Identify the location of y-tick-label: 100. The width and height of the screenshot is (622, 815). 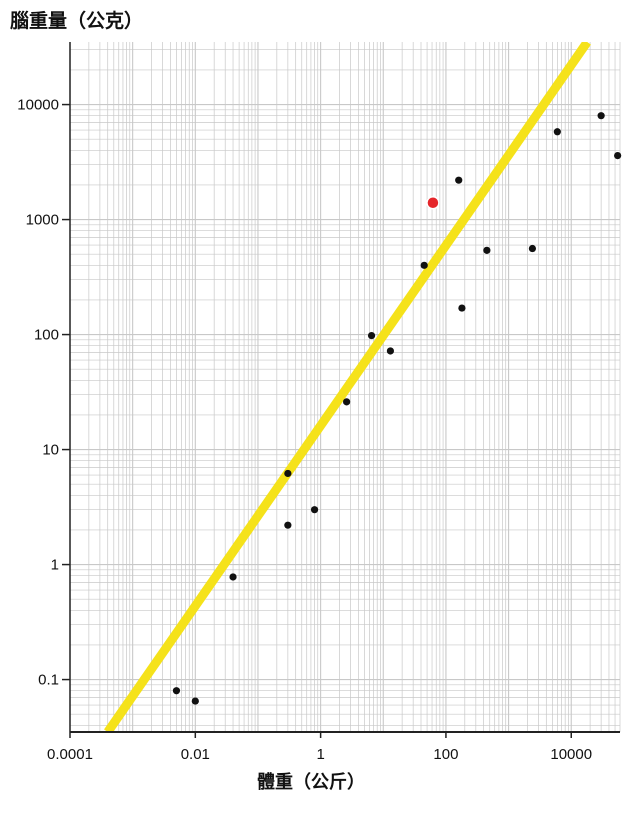
(46, 335).